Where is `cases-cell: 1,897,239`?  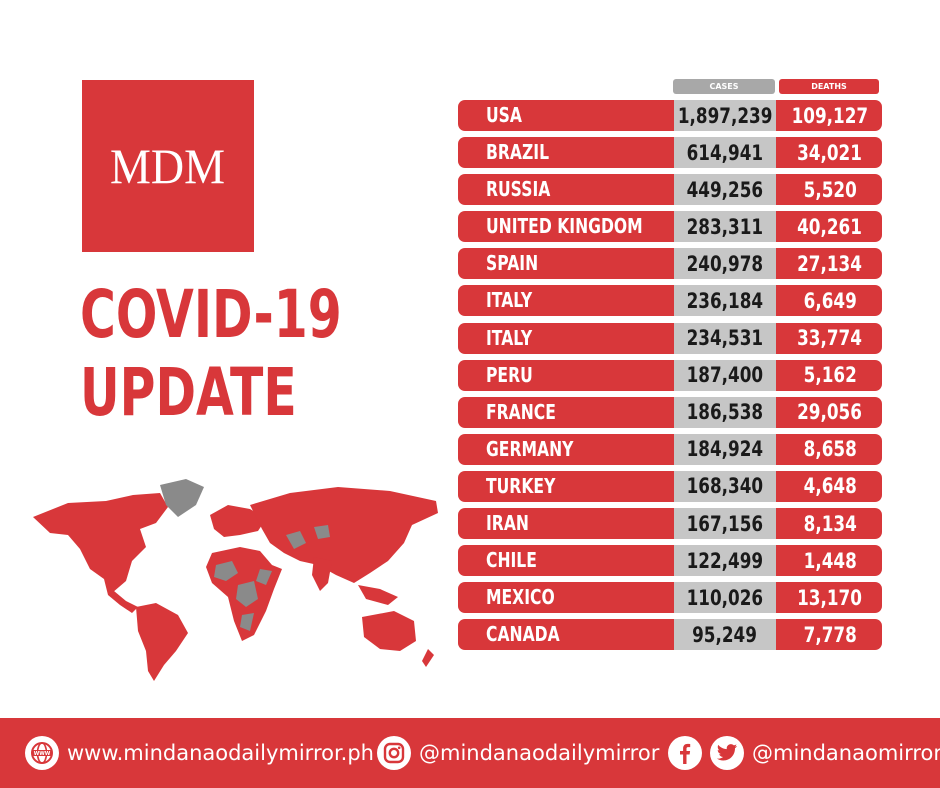
cases-cell: 1,897,239 is located at coordinates (725, 115).